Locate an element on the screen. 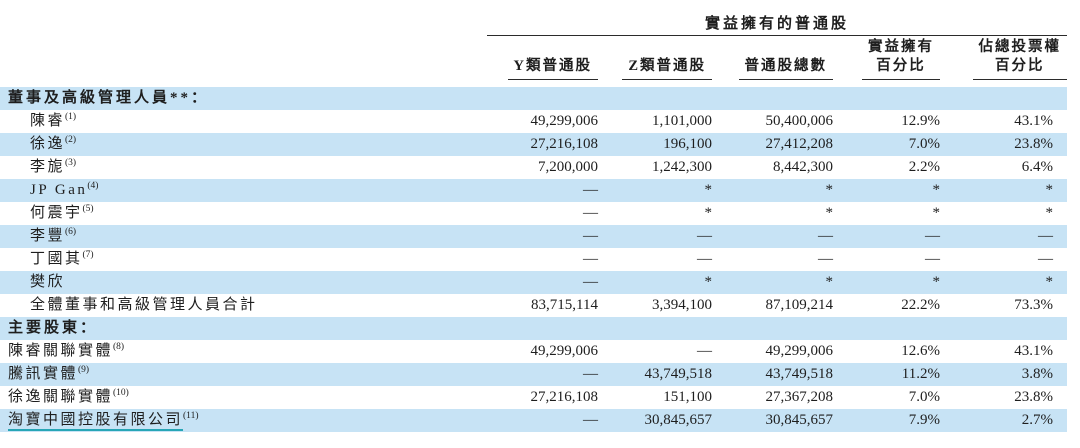 The image size is (1080, 448). row-label: 丁國其(7) is located at coordinates (243, 259).